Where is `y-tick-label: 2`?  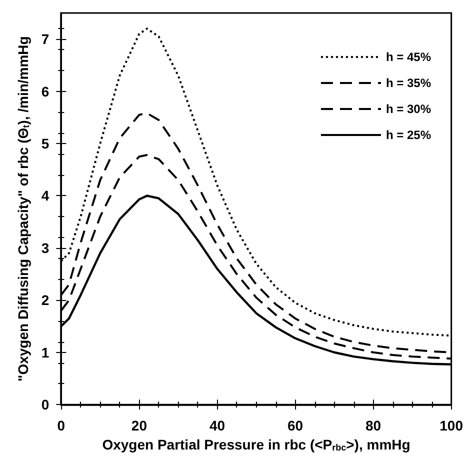 y-tick-label: 2 is located at coordinates (45, 300).